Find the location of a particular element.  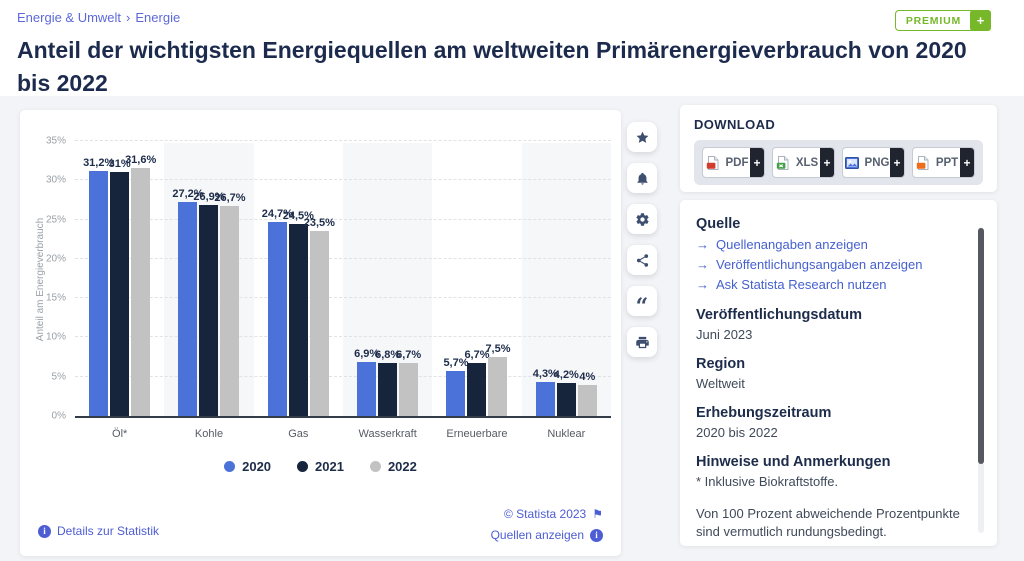

plot-band is located at coordinates (566, 279).